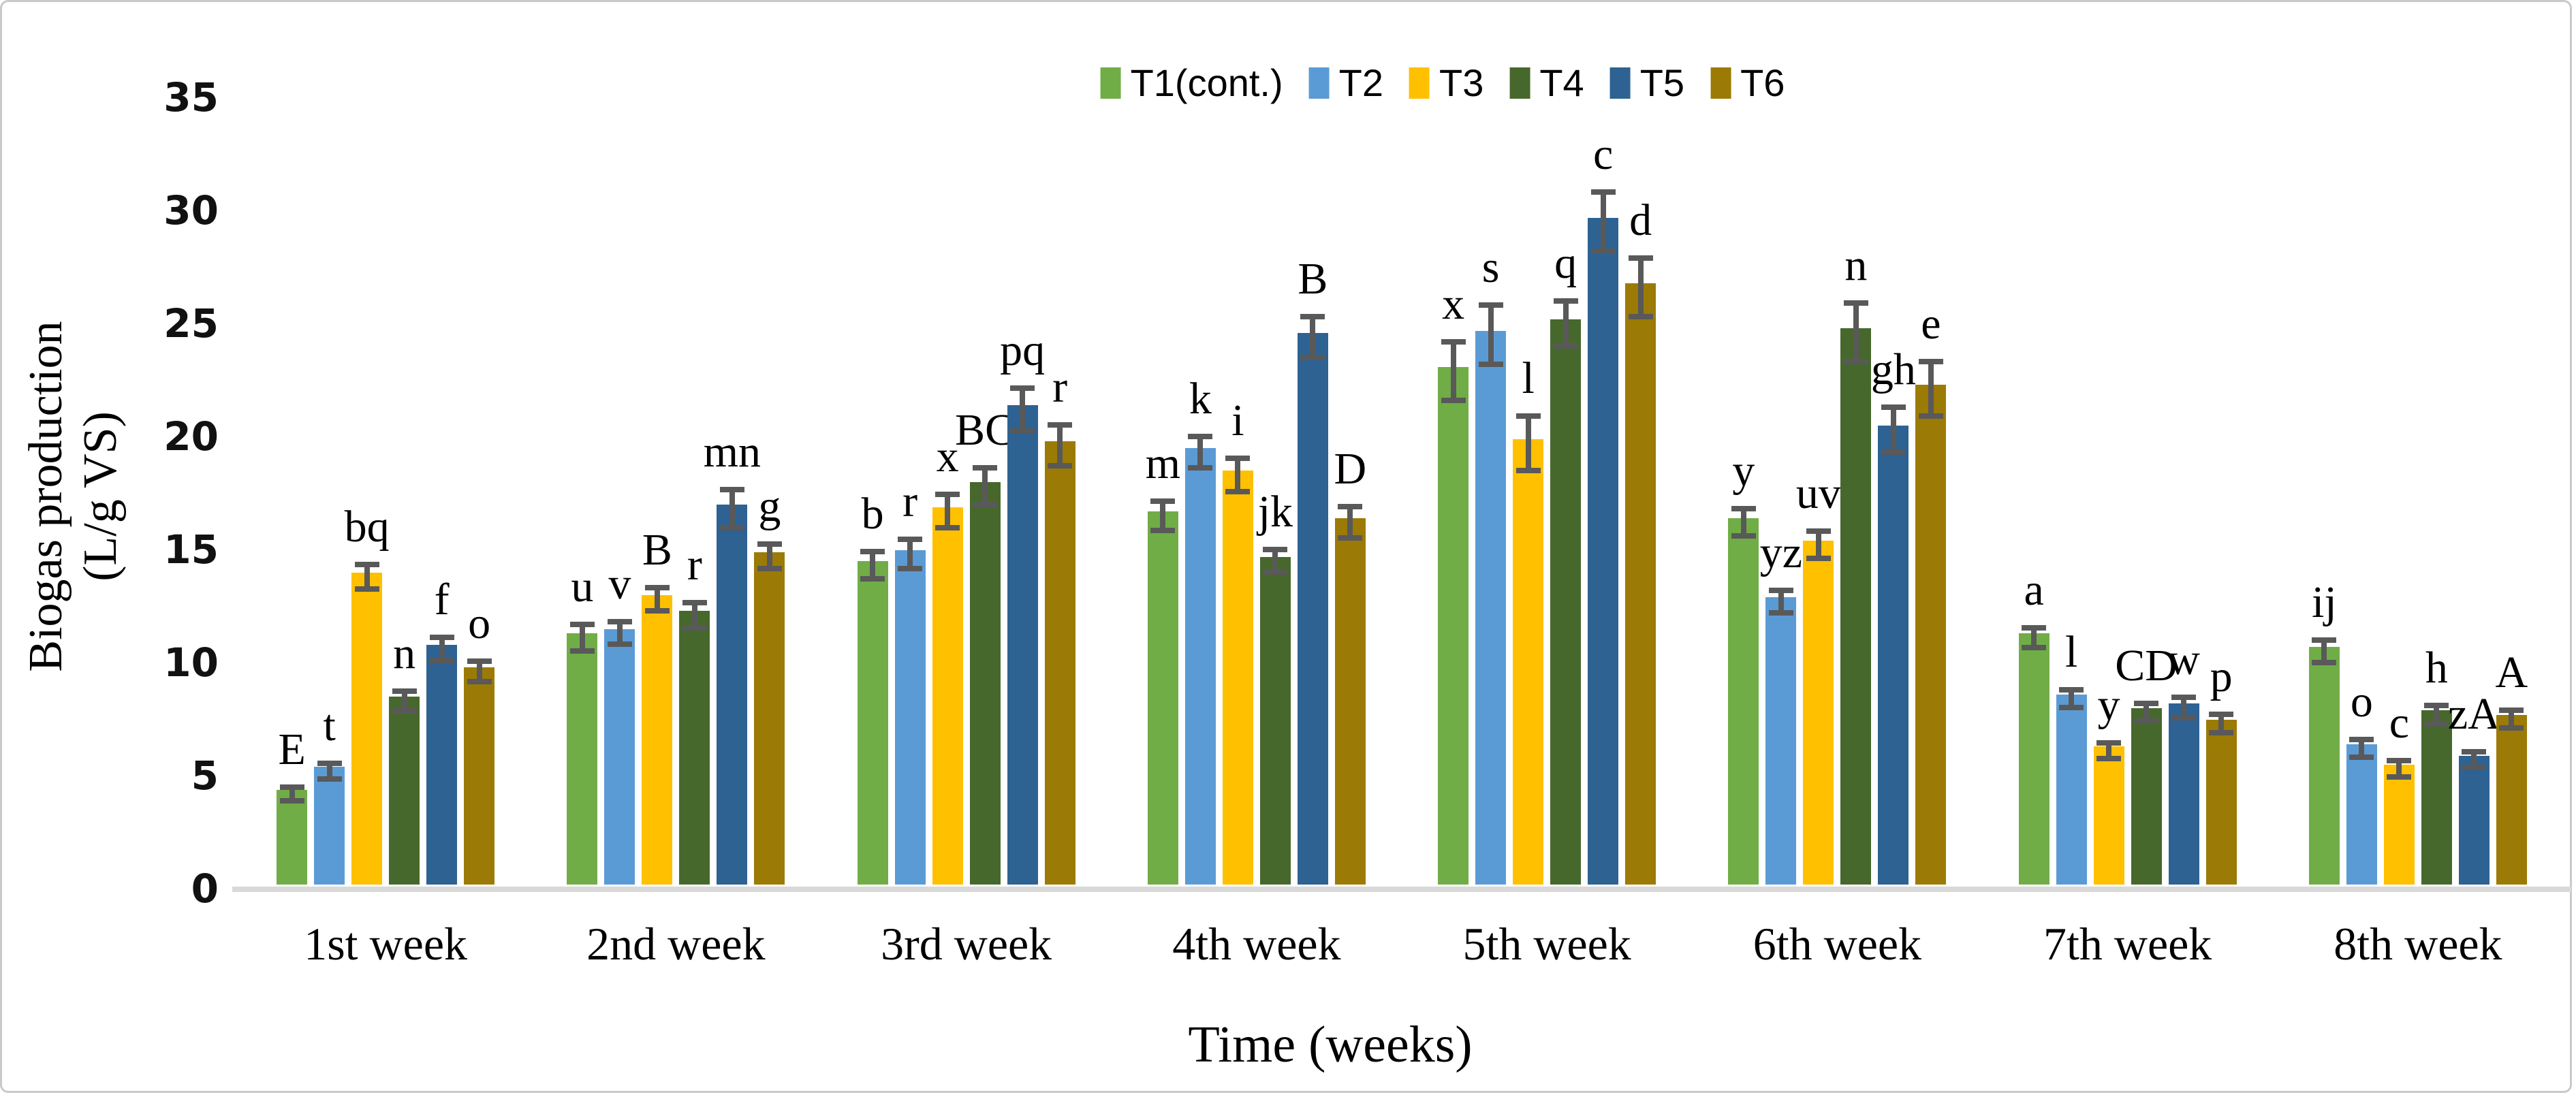  Describe the element at coordinates (694, 565) in the screenshot. I see `significance-label: r` at that location.